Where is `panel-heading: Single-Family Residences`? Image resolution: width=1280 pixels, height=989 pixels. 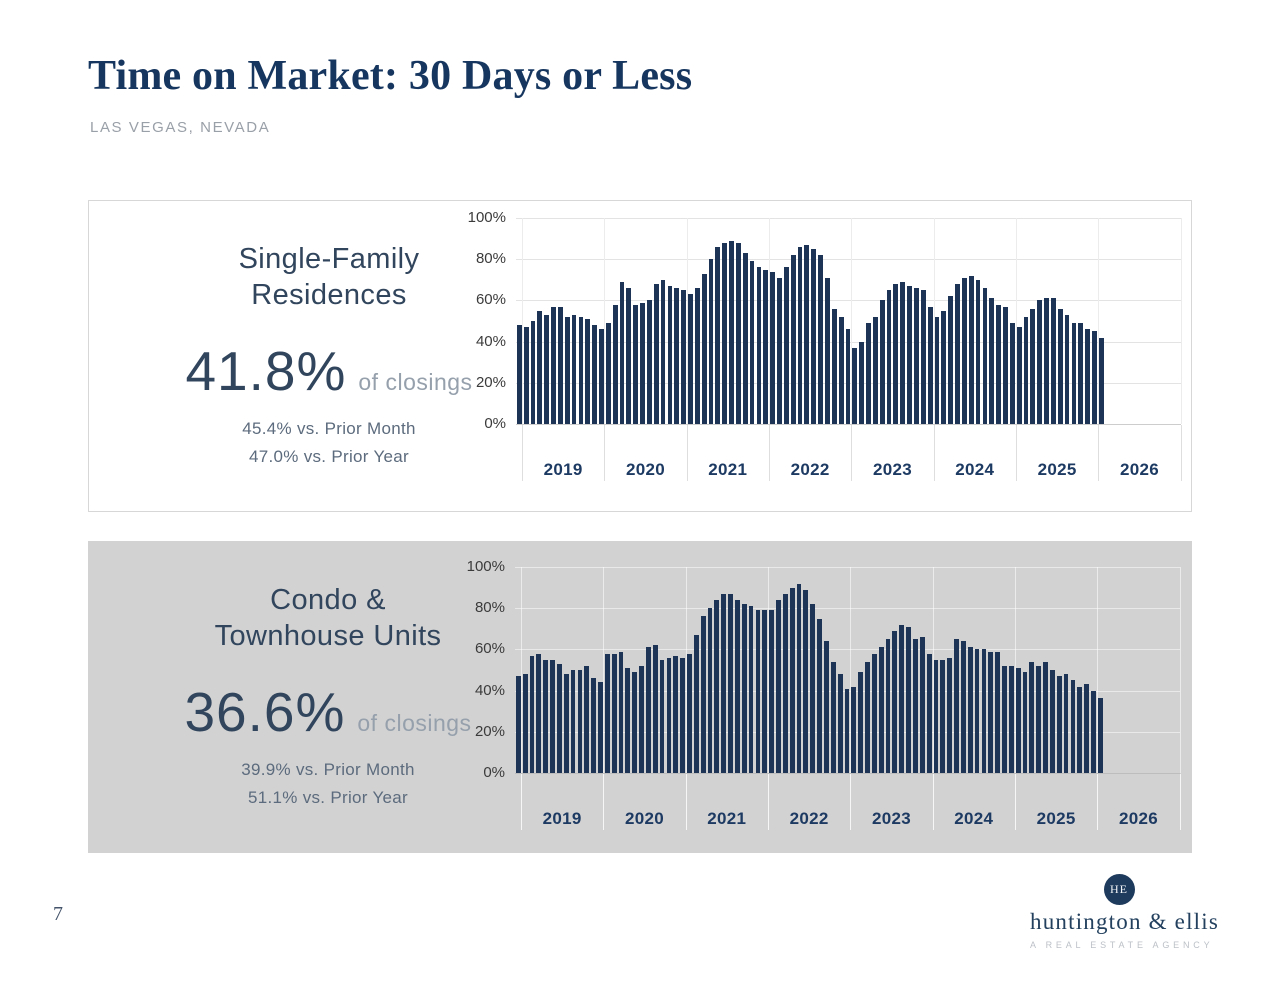
panel-heading: Single-Family Residences is located at coordinates (329, 277).